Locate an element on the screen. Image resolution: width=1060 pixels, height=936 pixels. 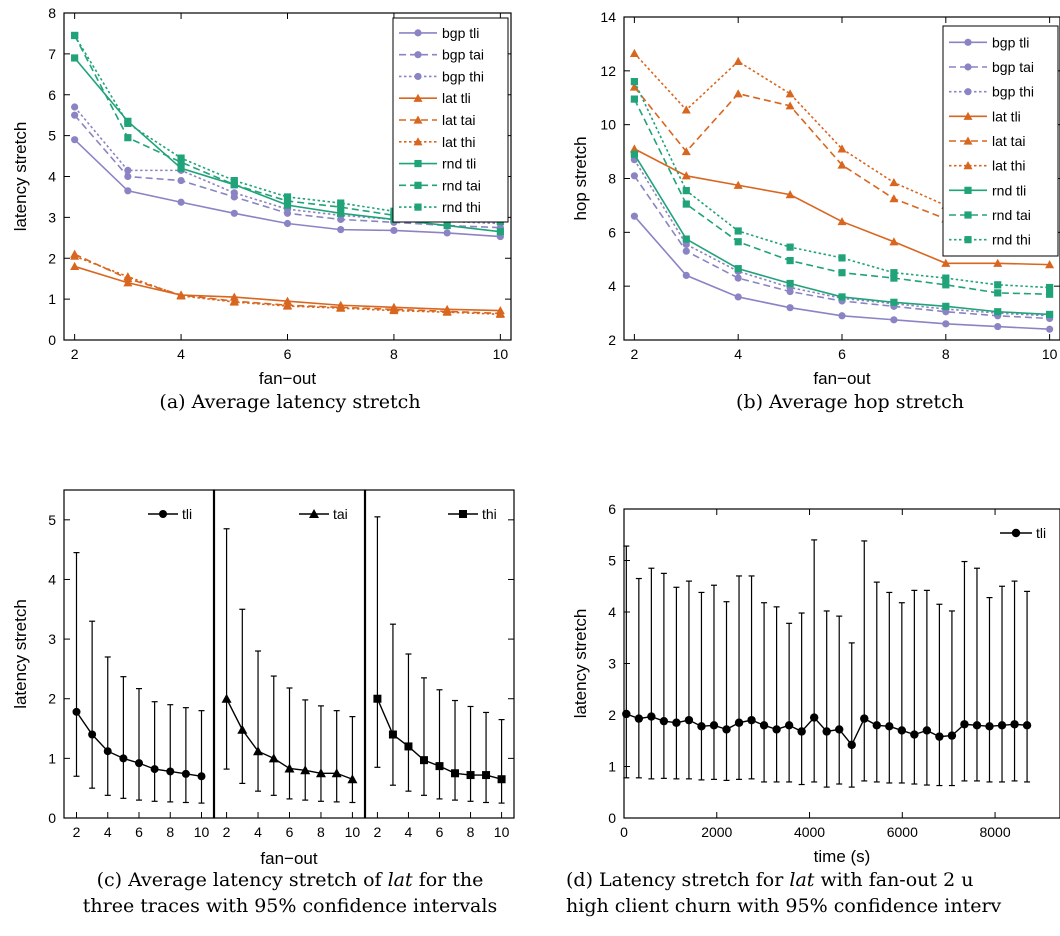
y-tick-label: 1 is located at coordinates (612, 767).